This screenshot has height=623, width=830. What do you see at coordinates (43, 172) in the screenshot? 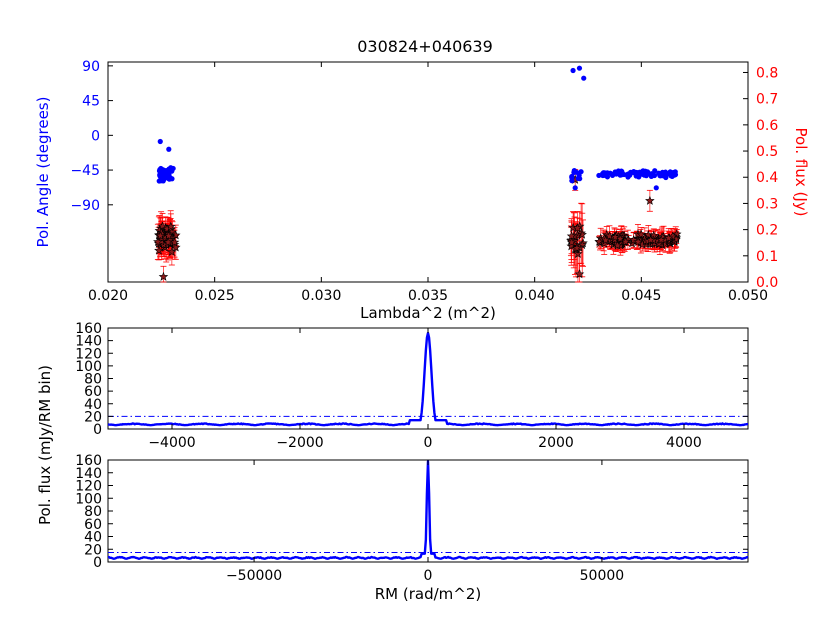
I see `top-y-left-axis-label: Pol. Angle (degrees)` at bounding box center [43, 172].